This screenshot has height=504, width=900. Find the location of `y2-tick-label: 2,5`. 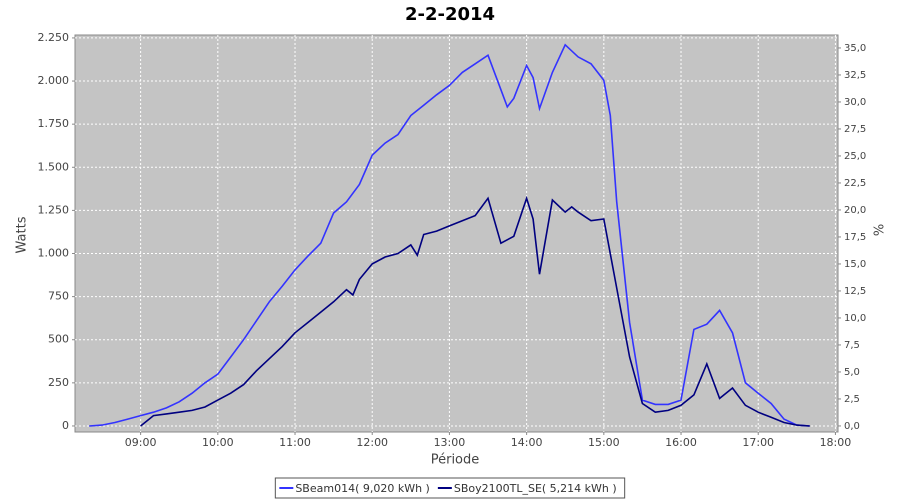

y2-tick-label: 2,5 is located at coordinates (852, 399).